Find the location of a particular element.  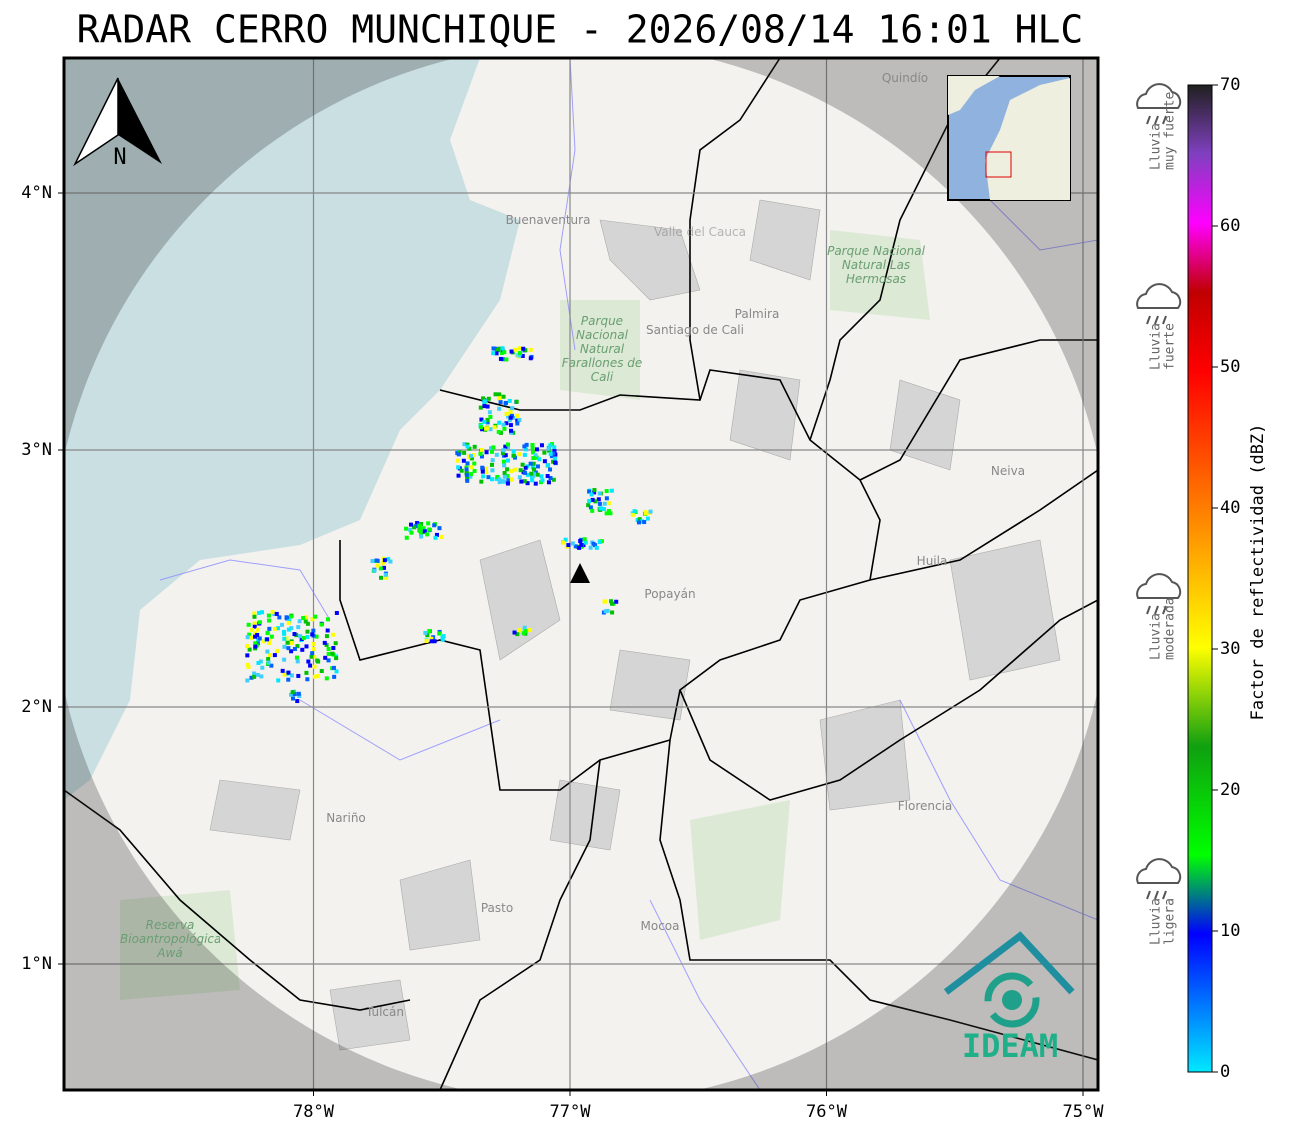

rain-label: Lluvia is located at coordinates (1156, 636).